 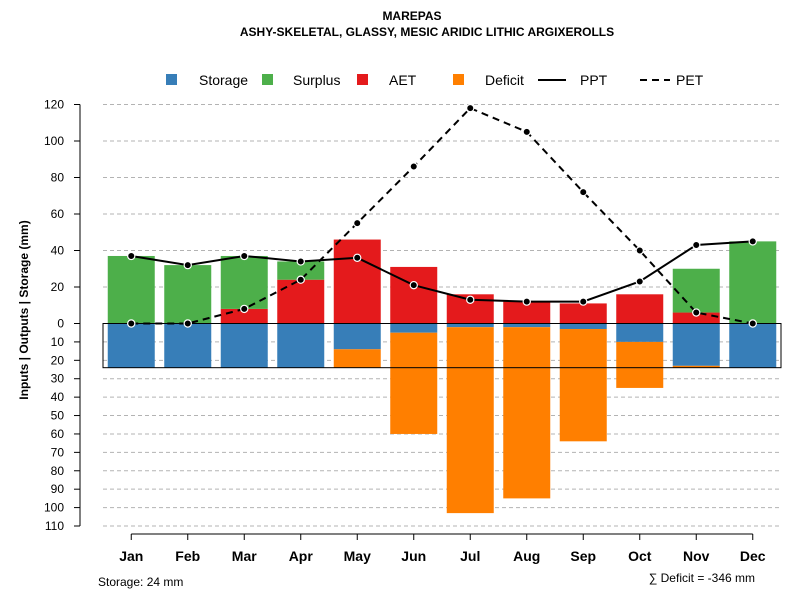 I want to click on legend-label: Deficit, so click(x=504, y=80).